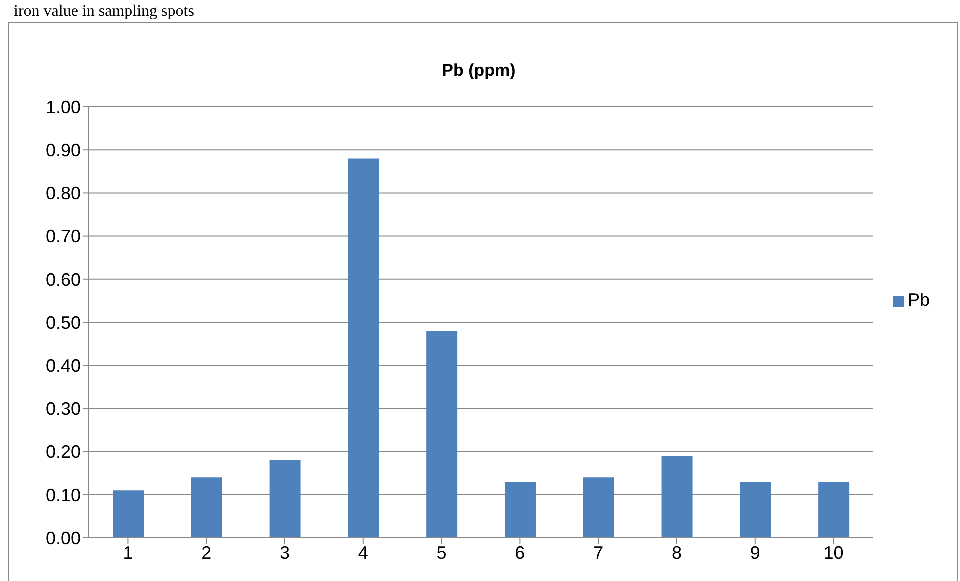 The image size is (960, 581). I want to click on x-tick-label: 5, so click(441, 552).